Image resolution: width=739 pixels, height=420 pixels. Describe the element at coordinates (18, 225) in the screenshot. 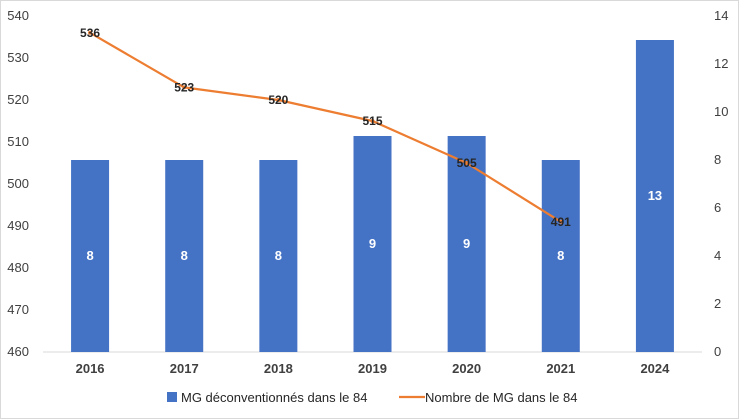

I see `y-left-tick-label: 490` at that location.